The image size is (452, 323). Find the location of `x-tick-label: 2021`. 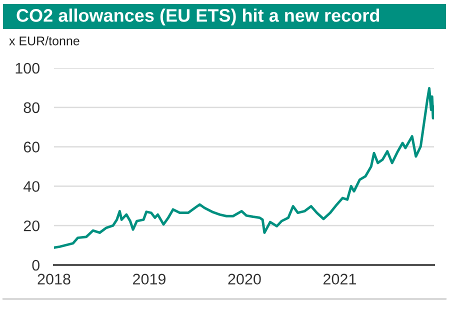

x-tick-label: 2021 is located at coordinates (339, 279).